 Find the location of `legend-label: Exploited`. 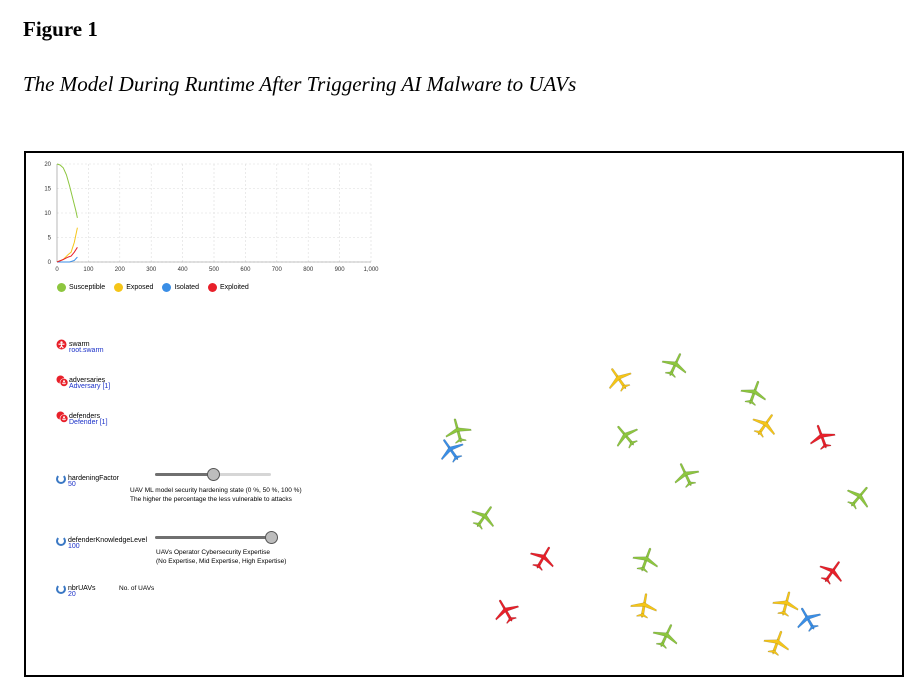

legend-label: Exploited is located at coordinates (234, 287).